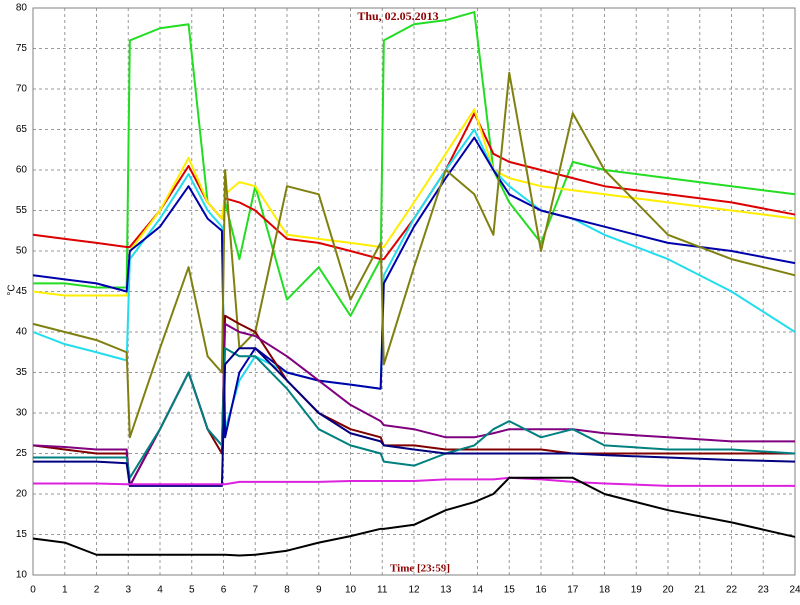 This screenshot has width=800, height=605. What do you see at coordinates (22, 291) in the screenshot?
I see `y-tick-label: 45` at bounding box center [22, 291].